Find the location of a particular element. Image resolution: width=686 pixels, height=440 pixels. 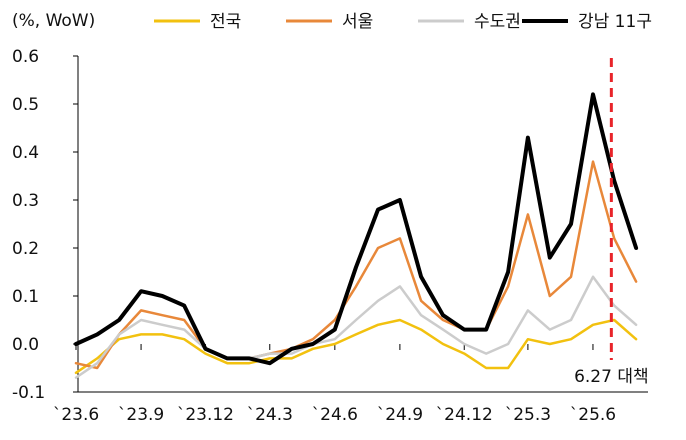

y-tick-label: 0.0 is located at coordinates (25, 345).